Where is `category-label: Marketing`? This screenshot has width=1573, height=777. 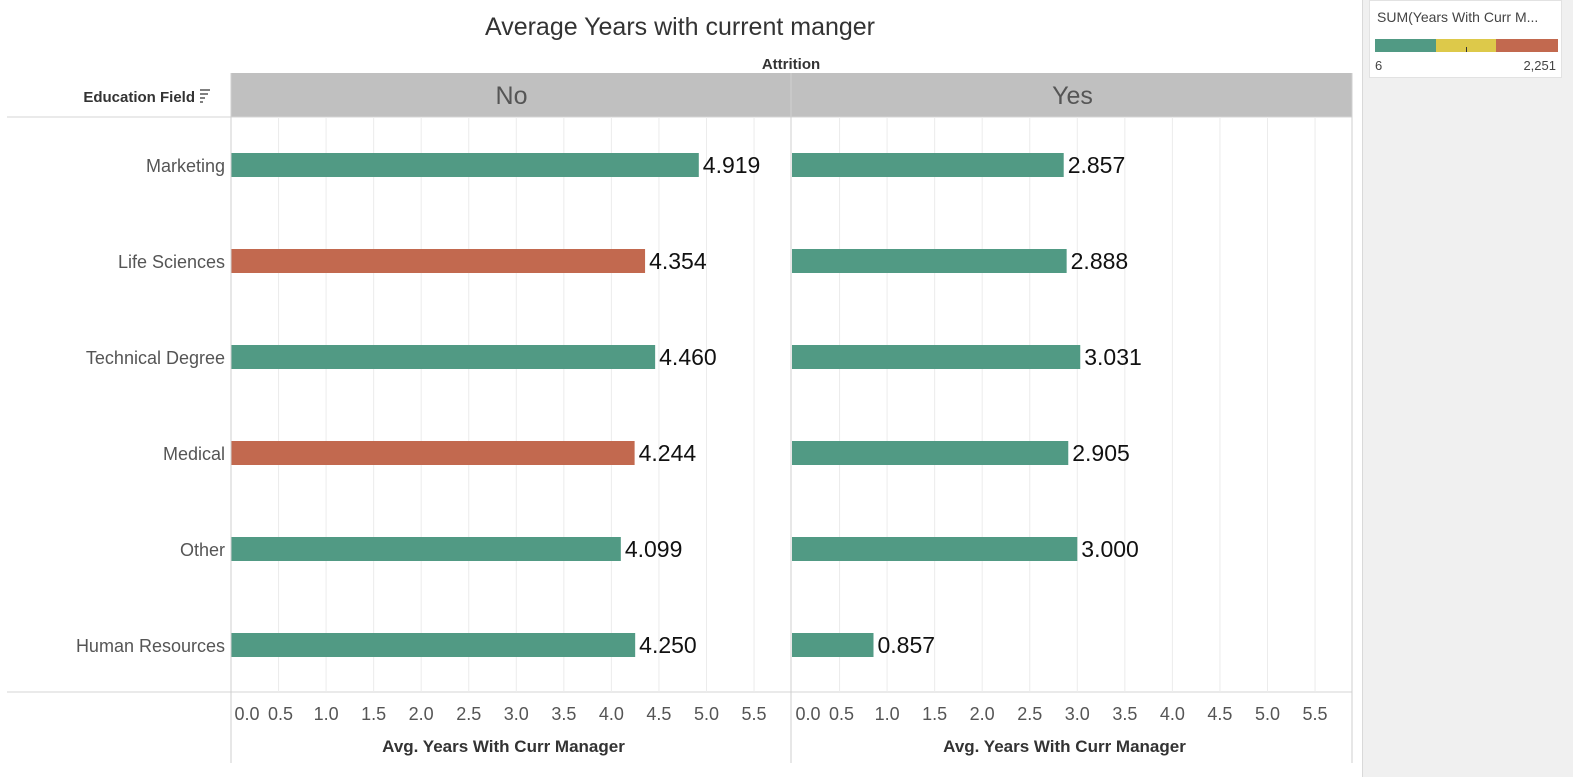
category-label: Marketing is located at coordinates (185, 166).